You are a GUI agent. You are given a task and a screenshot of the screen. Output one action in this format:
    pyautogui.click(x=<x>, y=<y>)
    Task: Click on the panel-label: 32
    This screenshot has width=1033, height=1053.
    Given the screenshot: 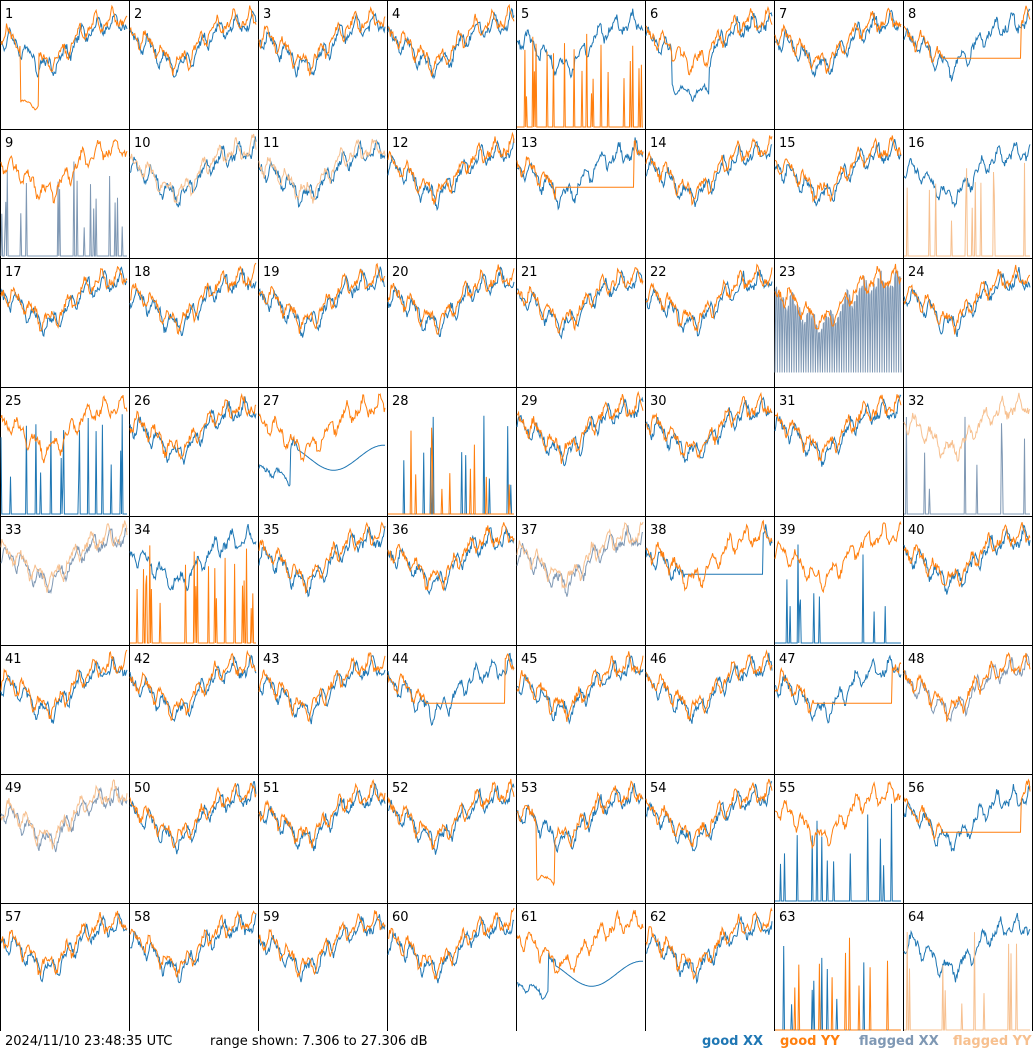 What is the action you would take?
    pyautogui.click(x=916, y=401)
    